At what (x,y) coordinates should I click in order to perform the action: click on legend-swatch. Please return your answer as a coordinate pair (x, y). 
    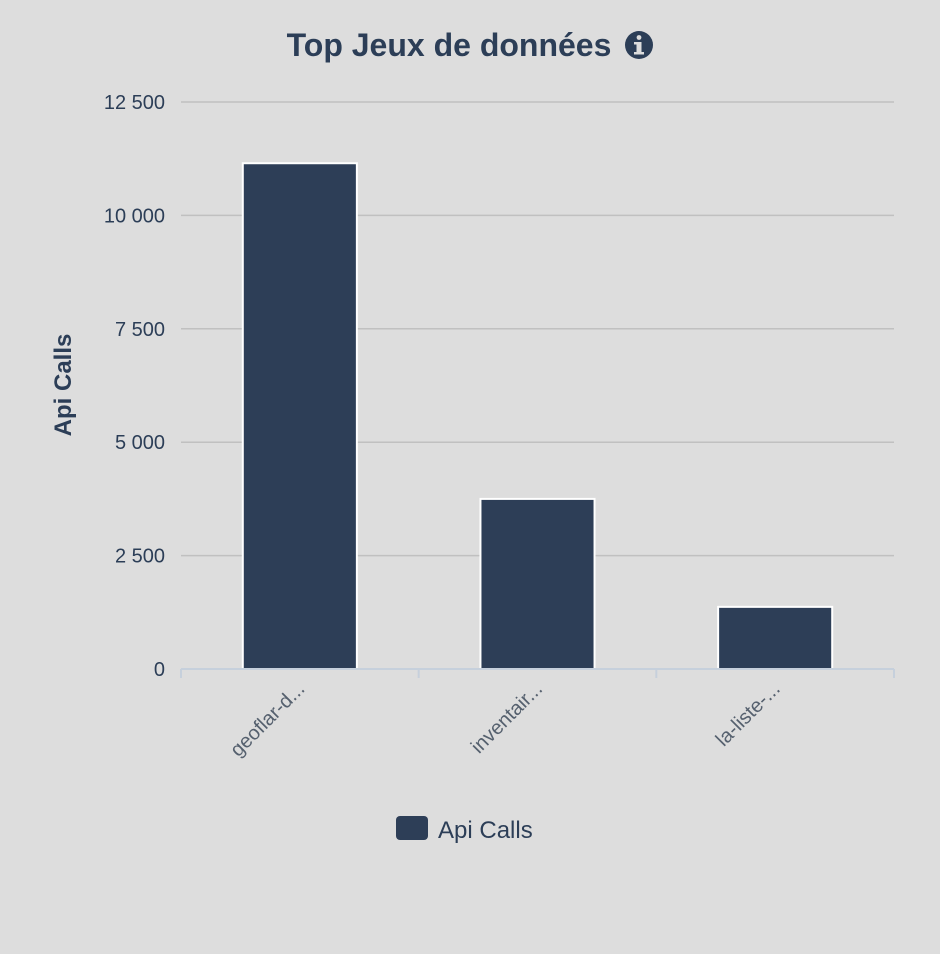
    Looking at the image, I should click on (412, 828).